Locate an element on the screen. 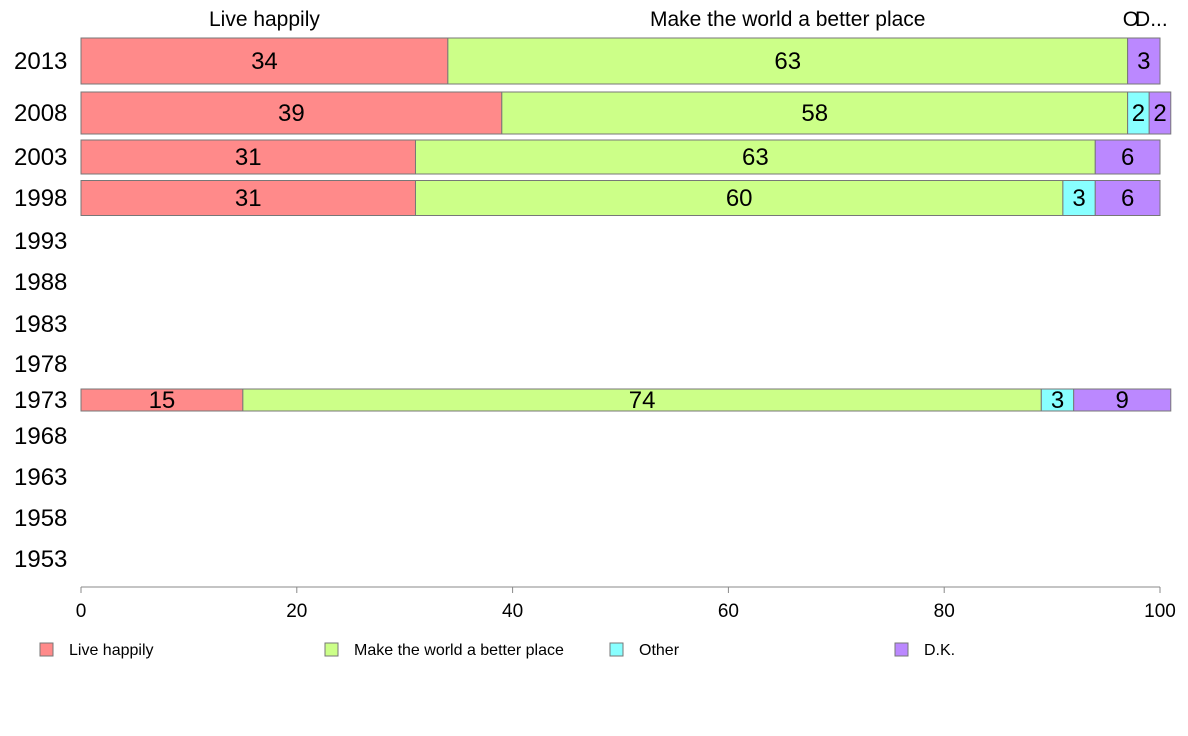 The image size is (1188, 736). legend-swatch-make-the-world-a-better-place is located at coordinates (331, 649).